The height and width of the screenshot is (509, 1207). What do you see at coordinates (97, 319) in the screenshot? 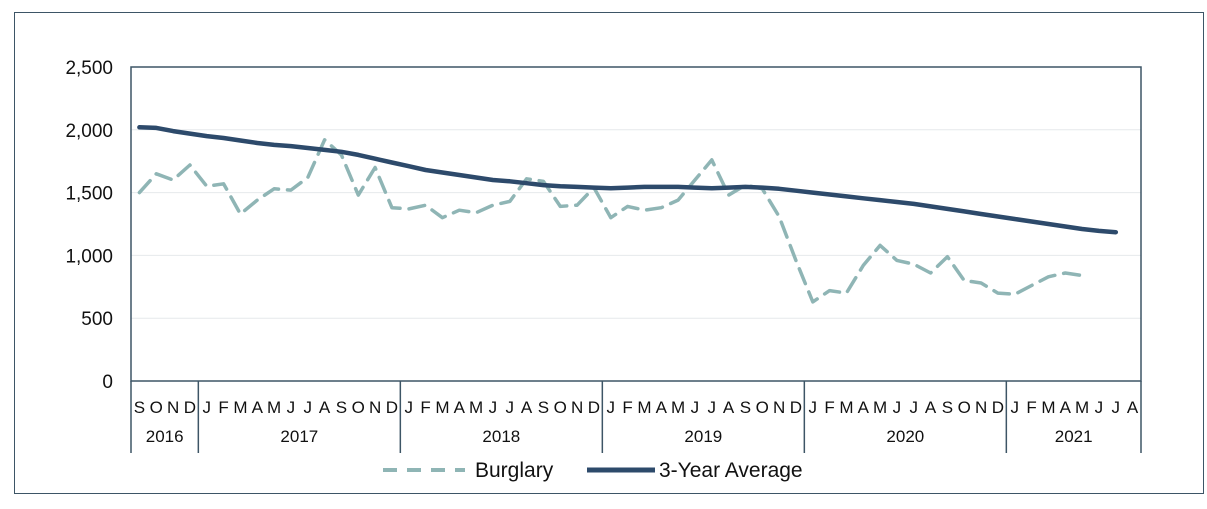
I see `y-tick-label: 500` at bounding box center [97, 319].